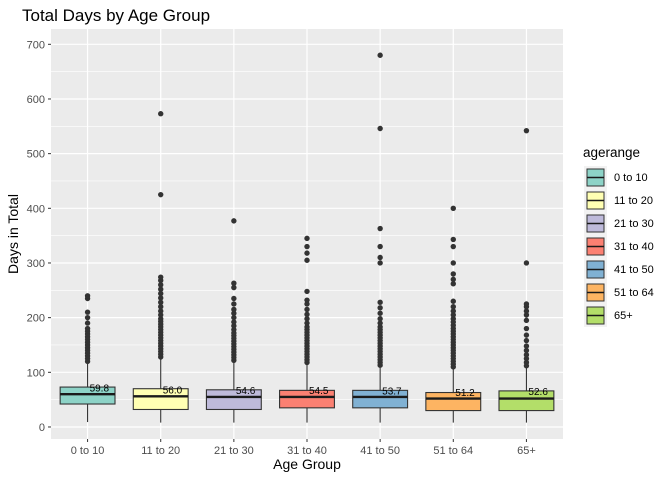  What do you see at coordinates (36, 100) in the screenshot?
I see `y-tick-label: 600` at bounding box center [36, 100].